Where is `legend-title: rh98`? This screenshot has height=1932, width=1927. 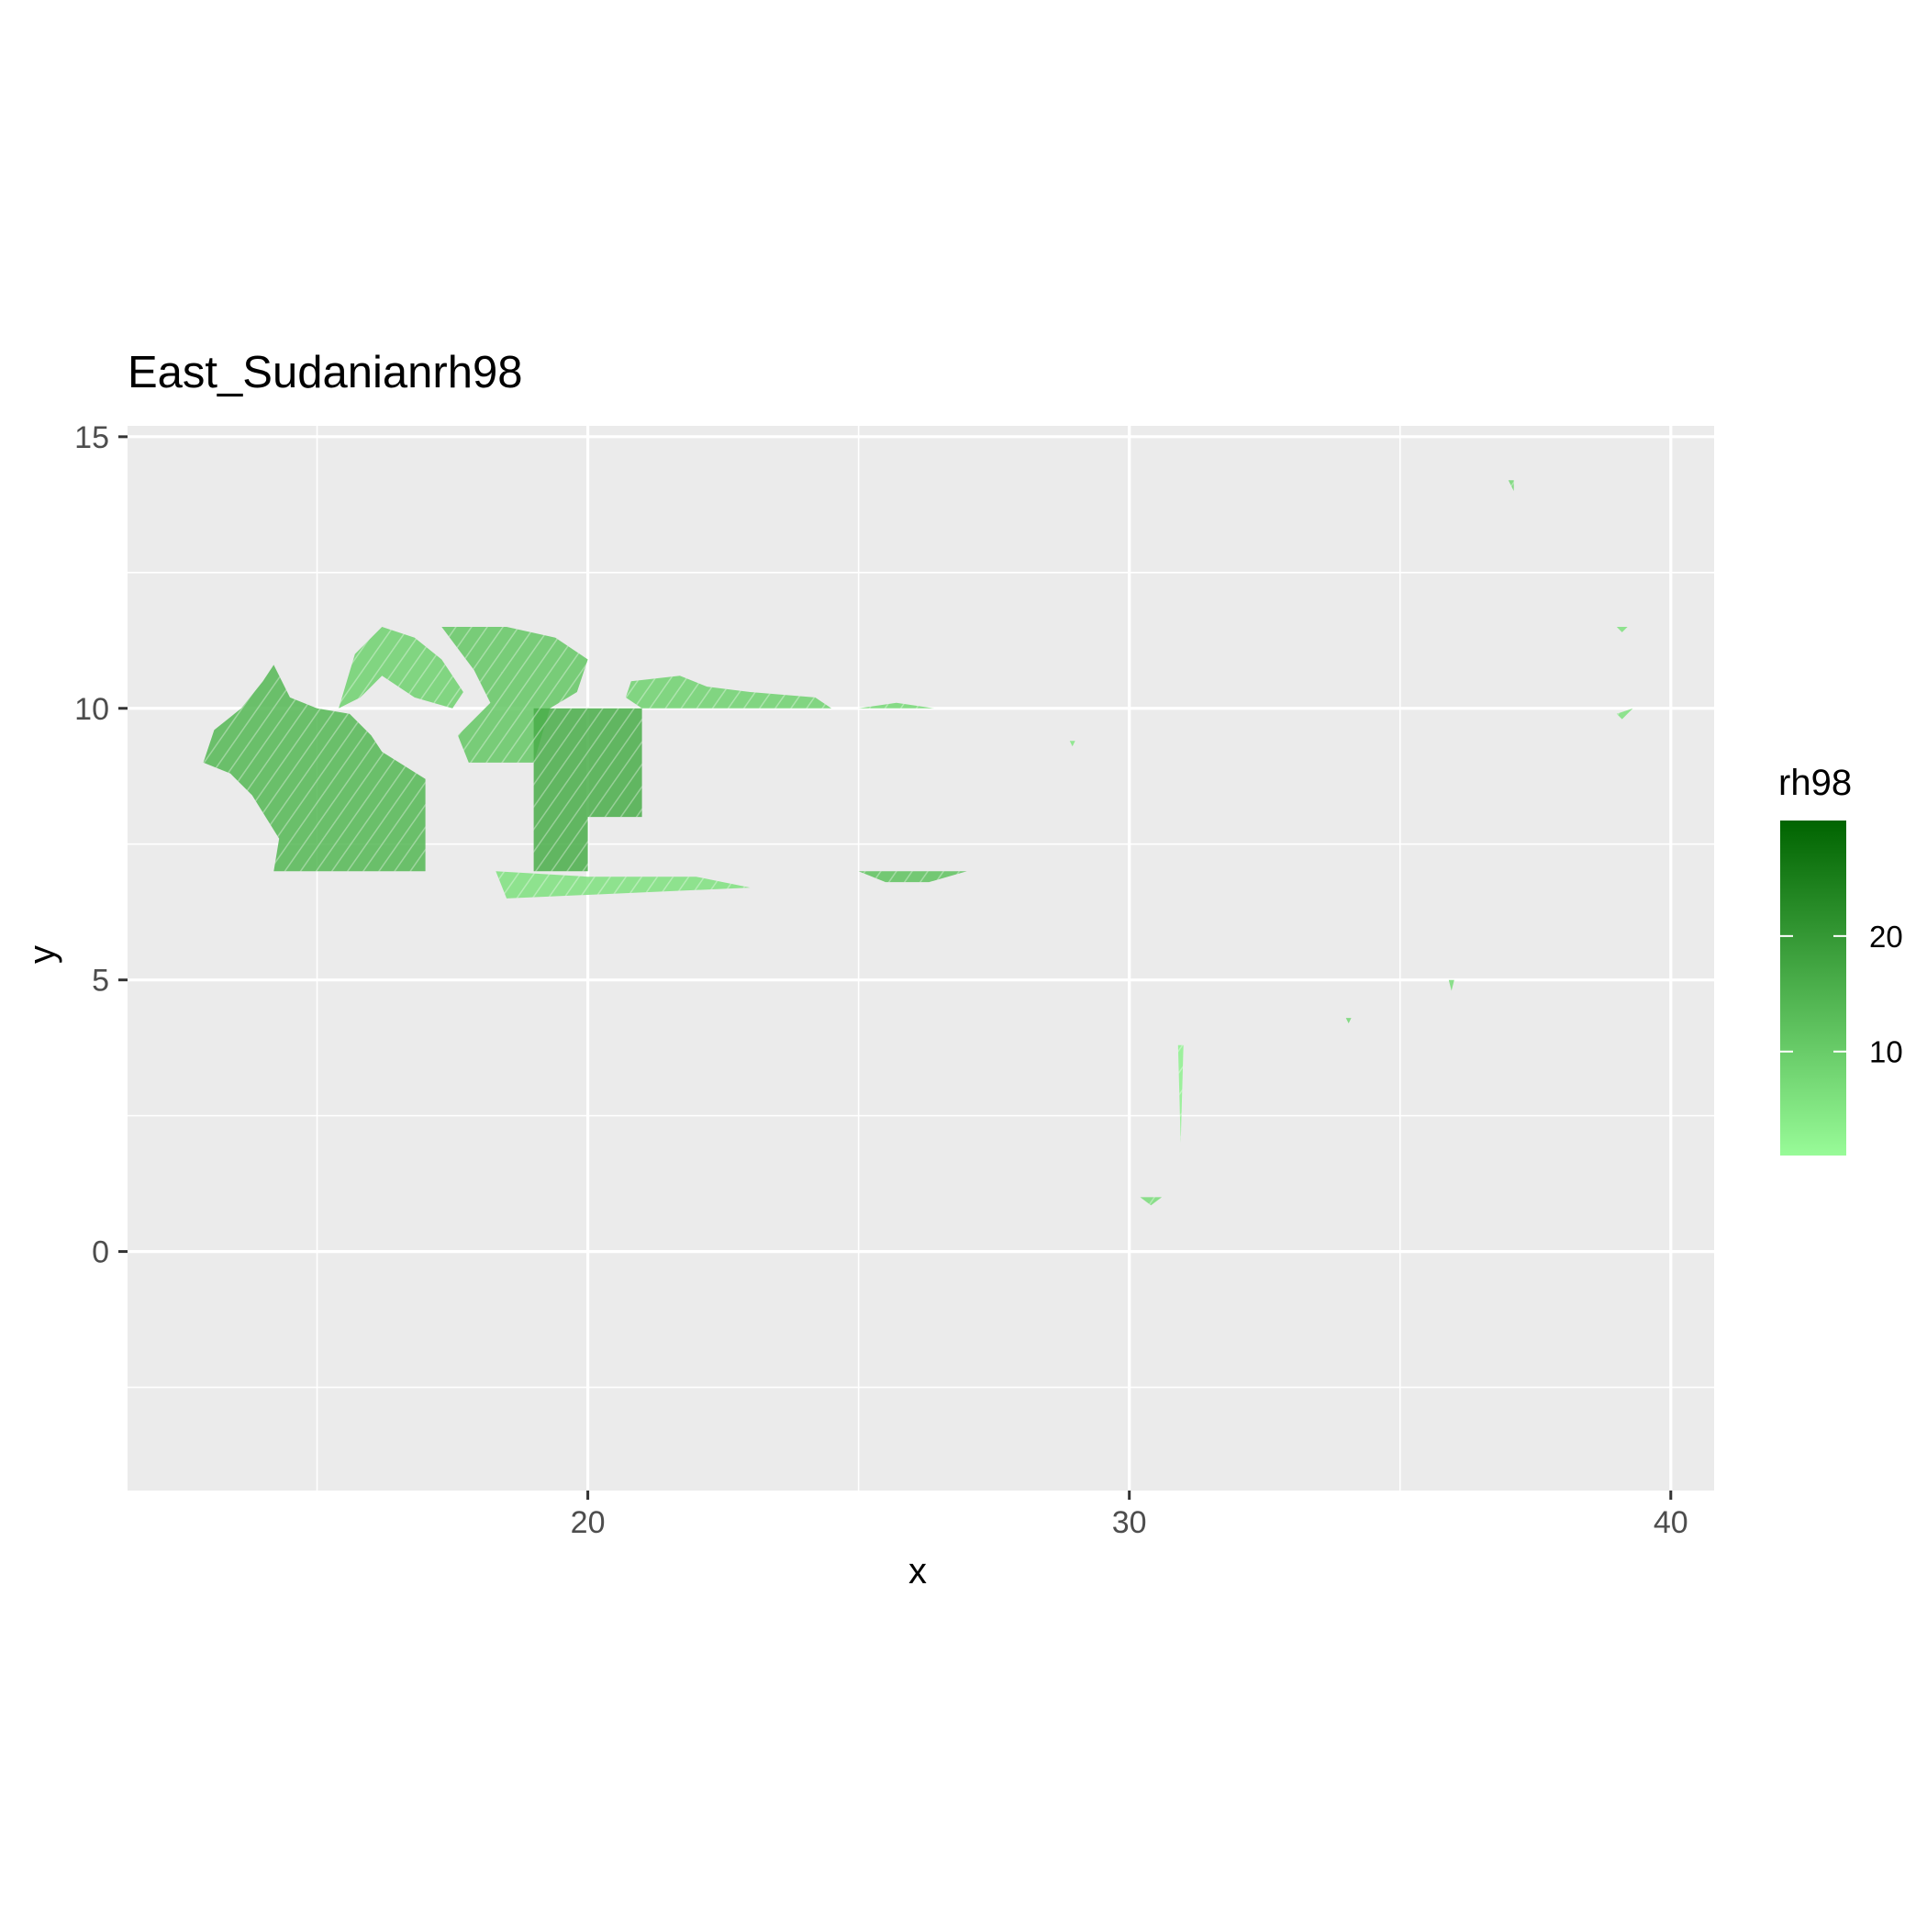 legend-title: rh98 is located at coordinates (1815, 783).